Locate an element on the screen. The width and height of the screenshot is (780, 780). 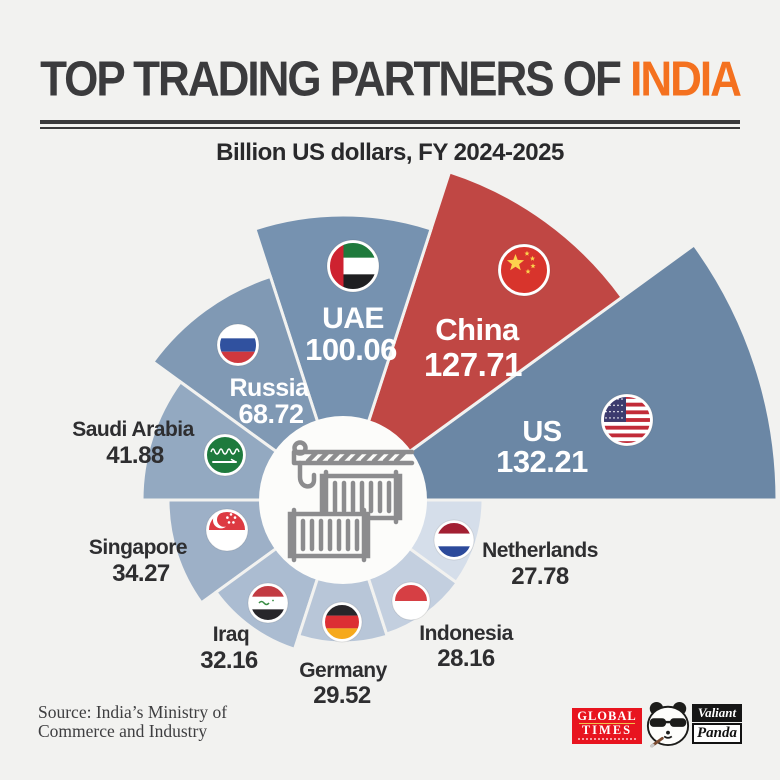
label-germany-name: Germany is located at coordinates (343, 670).